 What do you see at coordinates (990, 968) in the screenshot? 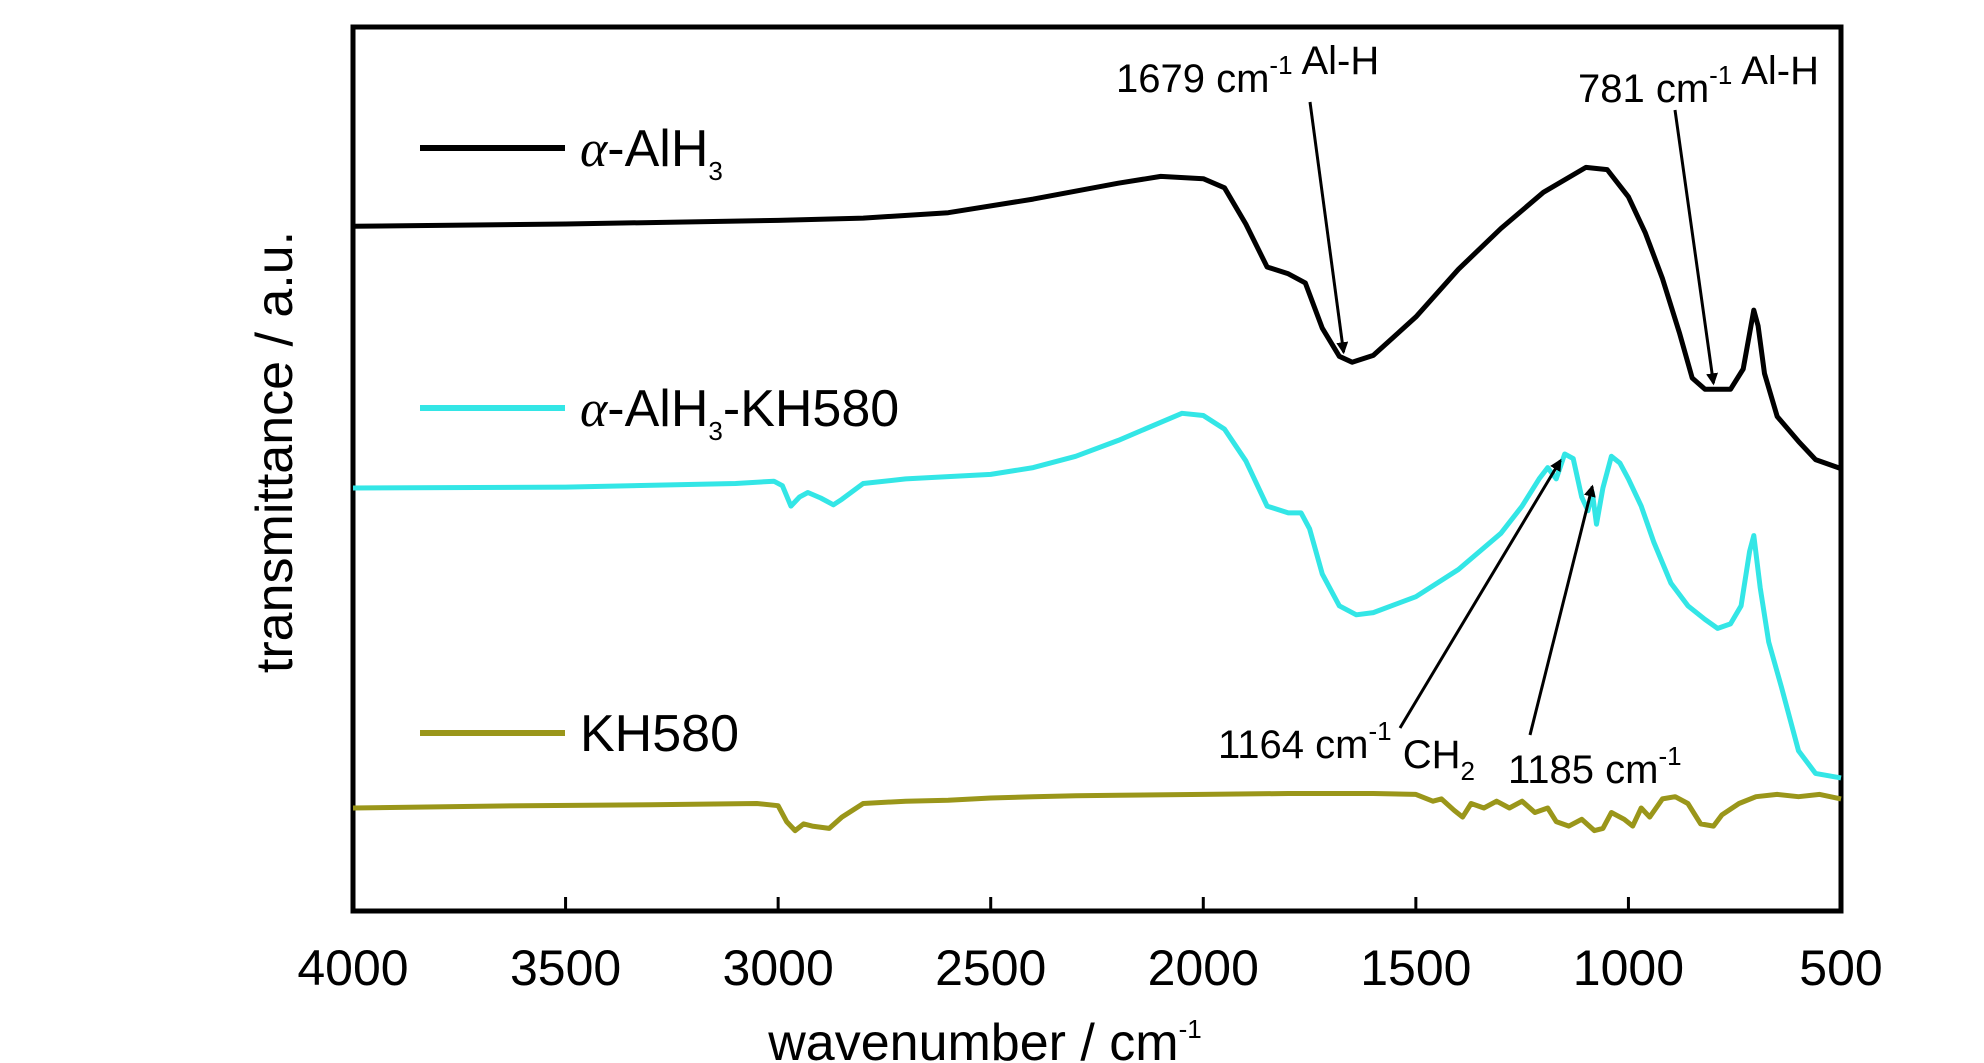
I see `x-tick-label: 2500` at bounding box center [990, 968].